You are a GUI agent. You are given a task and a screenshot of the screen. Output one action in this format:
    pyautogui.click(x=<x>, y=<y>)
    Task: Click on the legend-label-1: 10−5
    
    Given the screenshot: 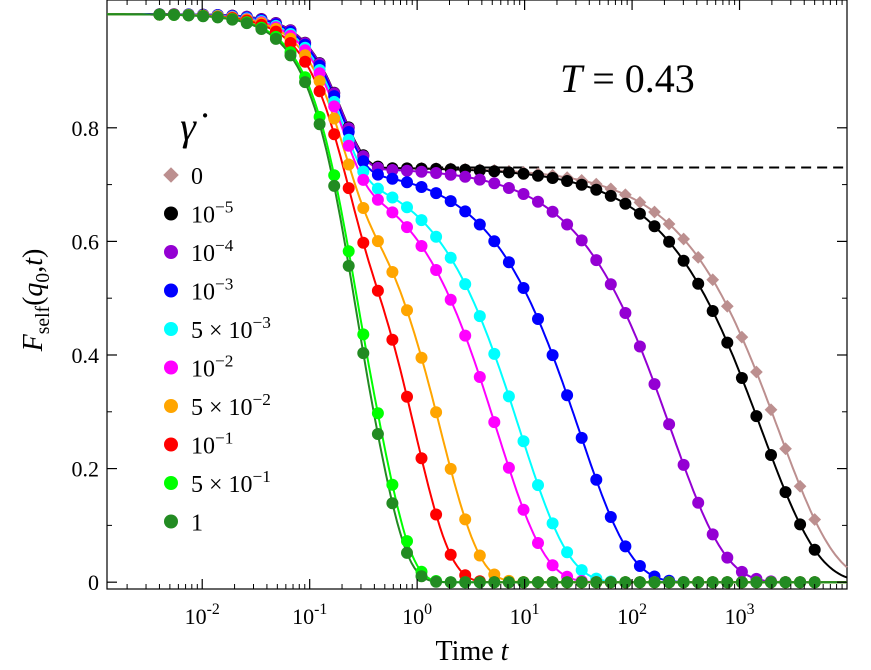 What is the action you would take?
    pyautogui.click(x=212, y=213)
    